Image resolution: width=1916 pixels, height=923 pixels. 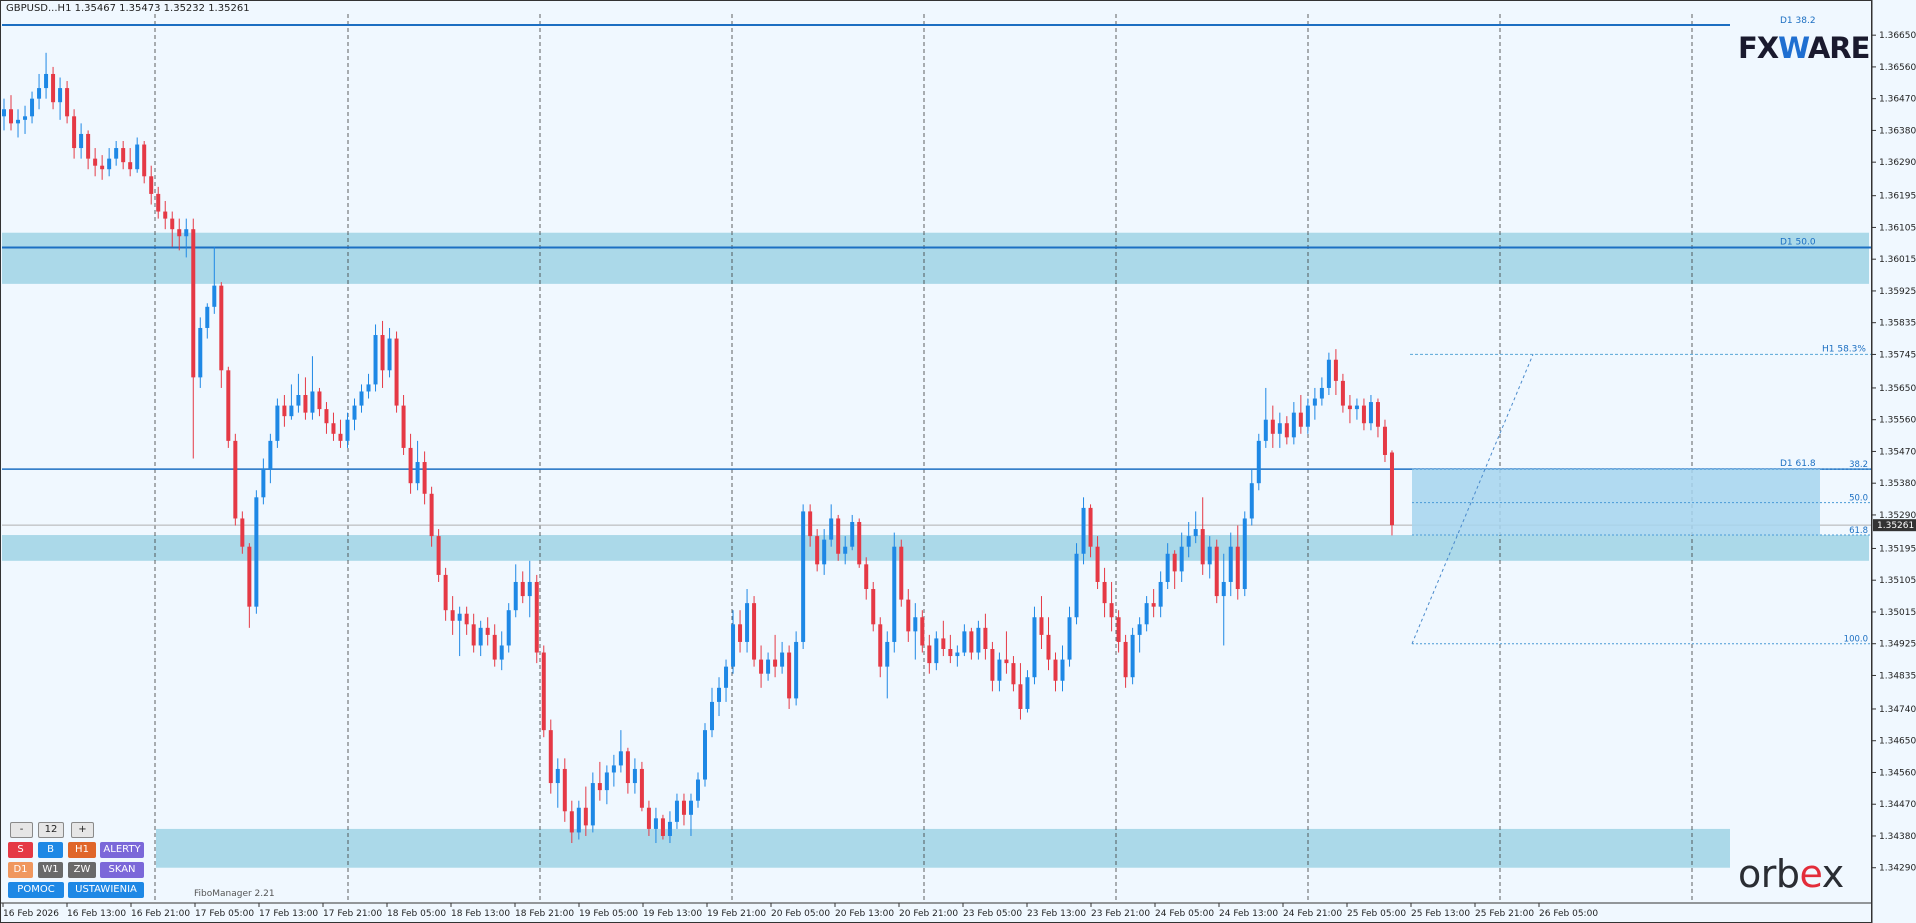 What do you see at coordinates (288, 914) in the screenshot?
I see `time-label: 17 Feb 13:00` at bounding box center [288, 914].